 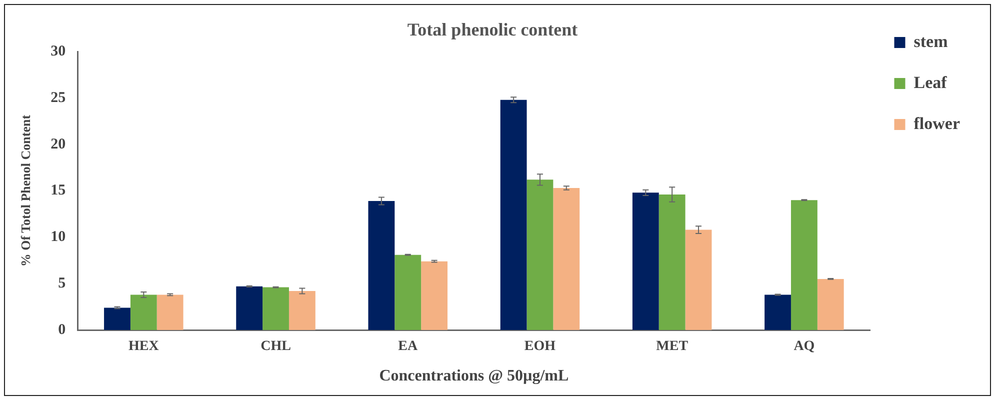 What do you see at coordinates (58, 98) in the screenshot?
I see `y-tick-label: 25` at bounding box center [58, 98].